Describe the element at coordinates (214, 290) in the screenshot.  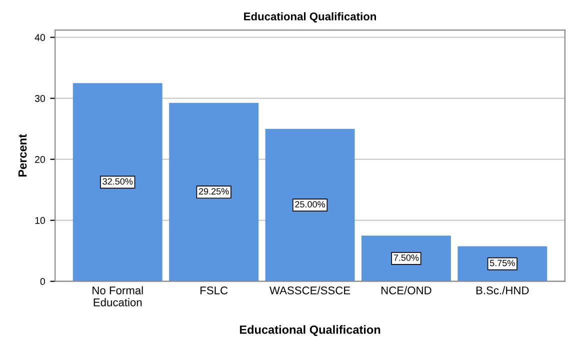
I see `x-tick-label: FSLC` at that location.